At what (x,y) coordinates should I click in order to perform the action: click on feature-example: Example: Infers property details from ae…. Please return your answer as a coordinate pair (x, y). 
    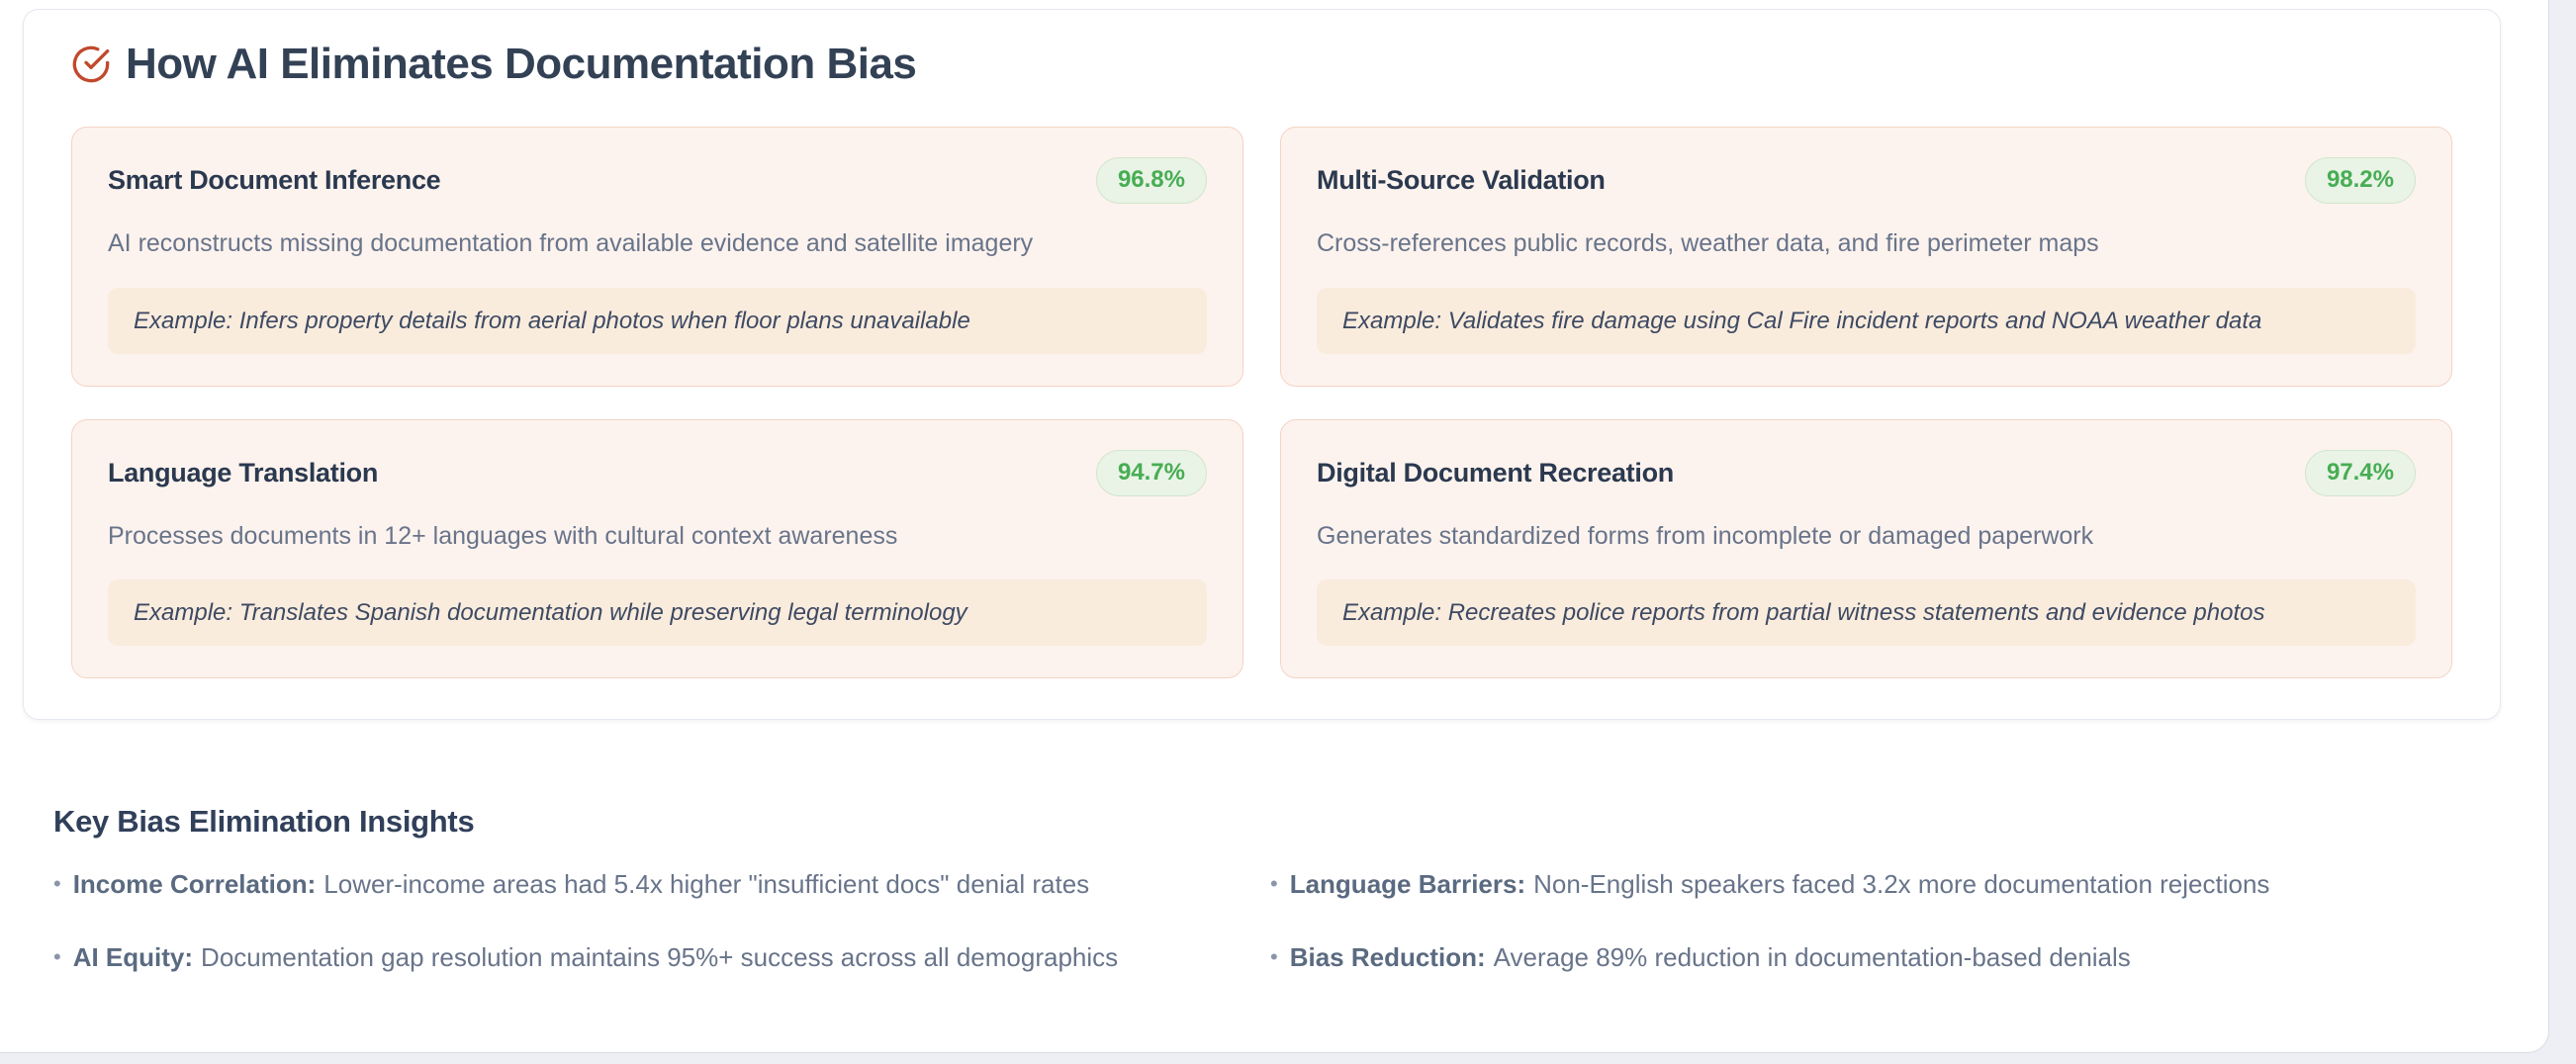
    Looking at the image, I should click on (658, 320).